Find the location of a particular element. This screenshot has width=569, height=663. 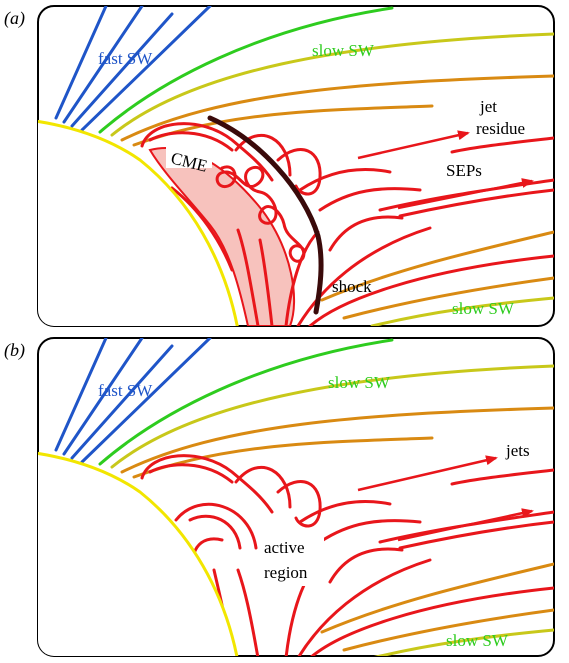

cme-body is located at coordinates (222, 236).